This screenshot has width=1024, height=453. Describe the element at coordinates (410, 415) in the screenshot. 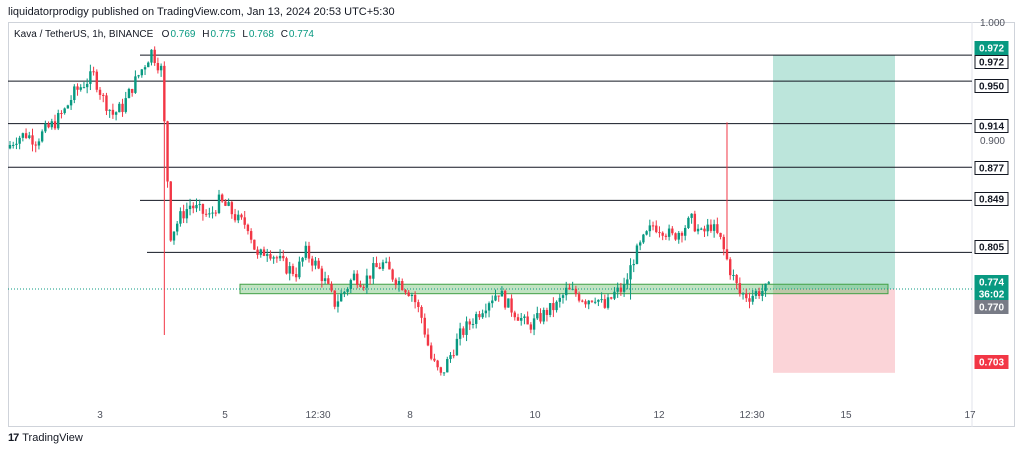

I see `x-tick-label: 8` at that location.